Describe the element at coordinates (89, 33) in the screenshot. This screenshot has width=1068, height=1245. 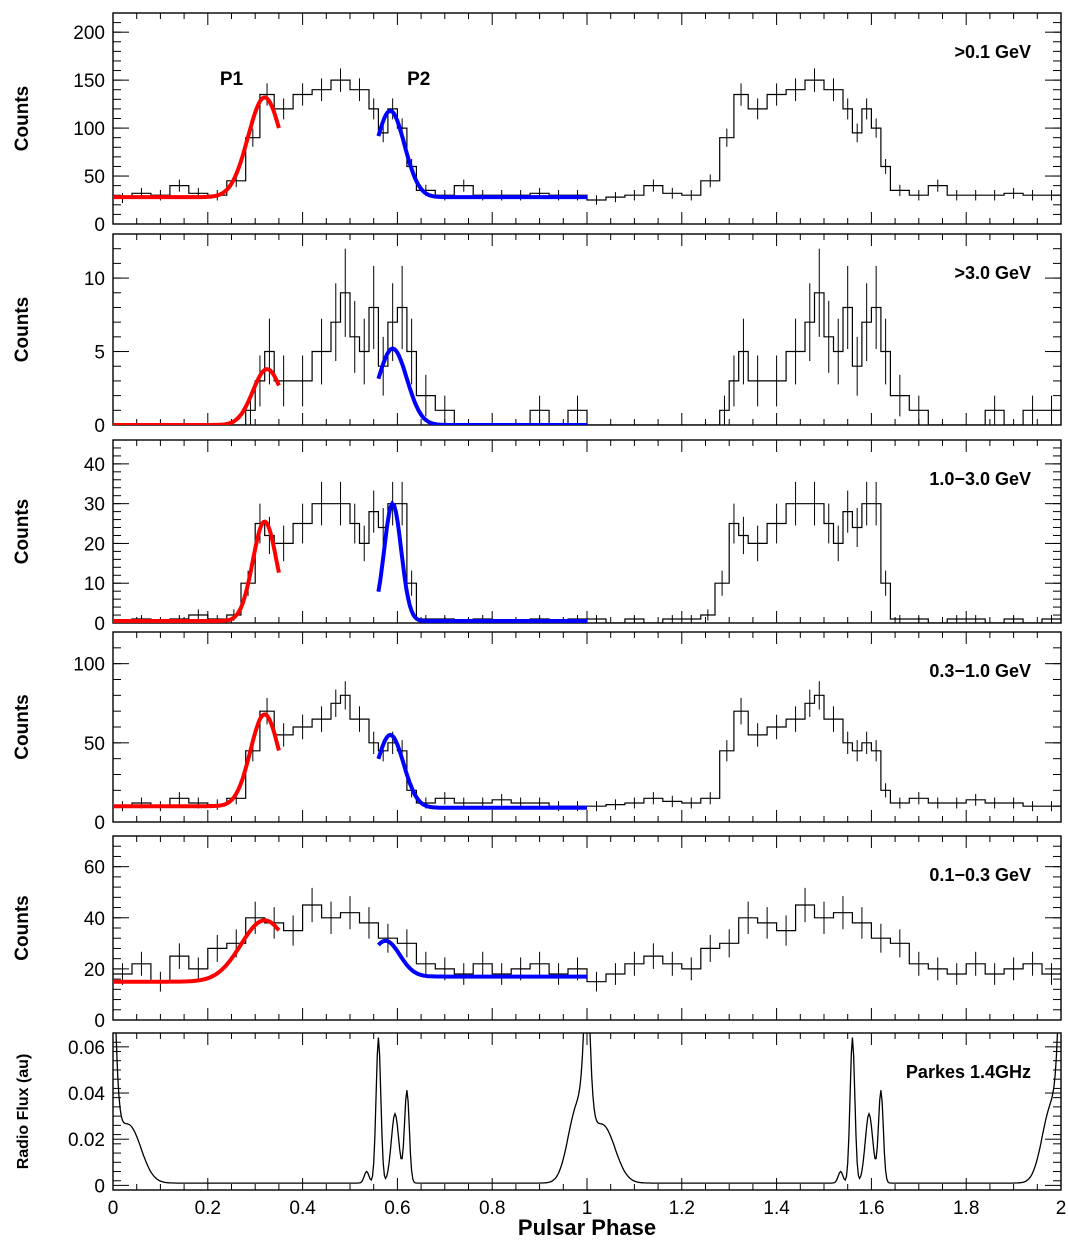
I see `y-tick-label: 200` at that location.